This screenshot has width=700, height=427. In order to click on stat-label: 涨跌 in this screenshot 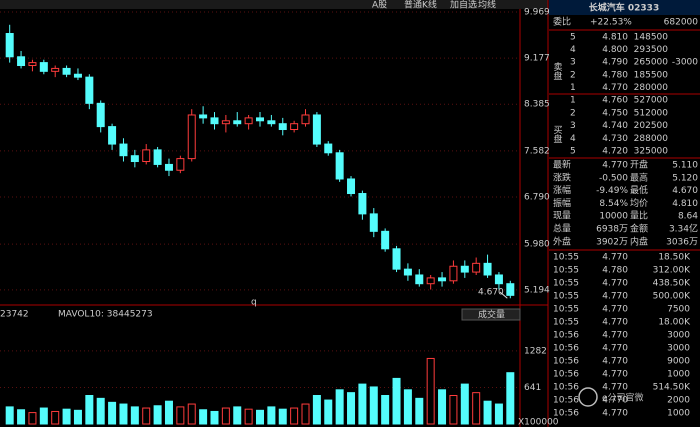, I will do `click(562, 177)`.